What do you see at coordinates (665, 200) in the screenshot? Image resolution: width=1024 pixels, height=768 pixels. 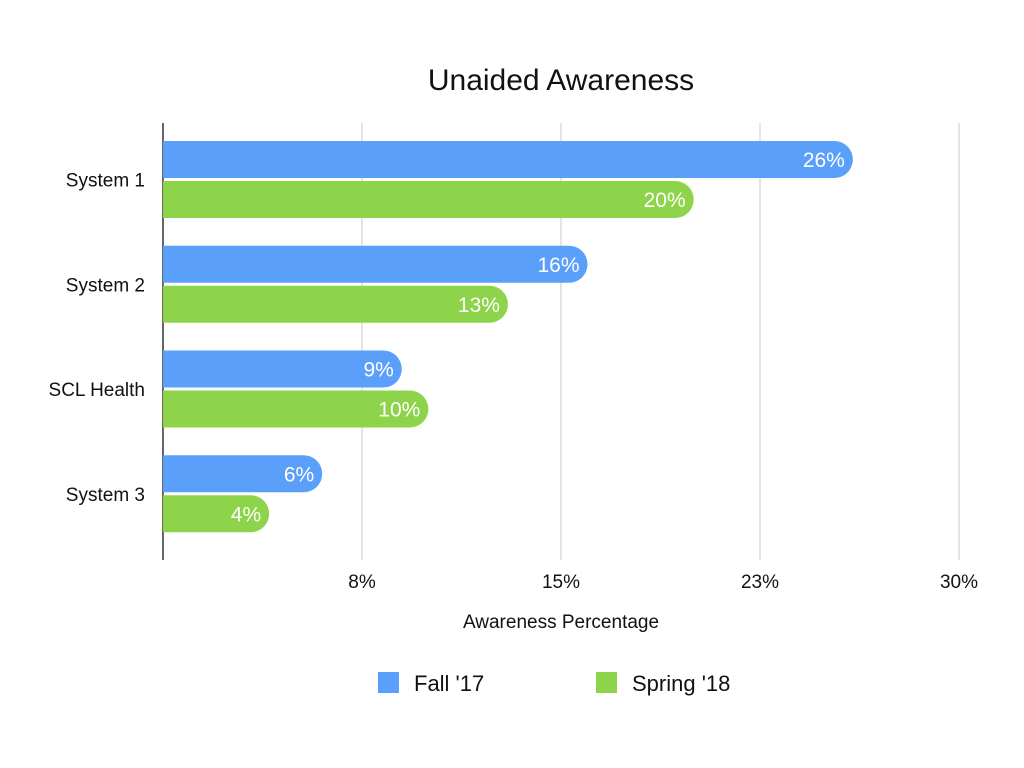 I see `bar-data-label: 20%` at bounding box center [665, 200].